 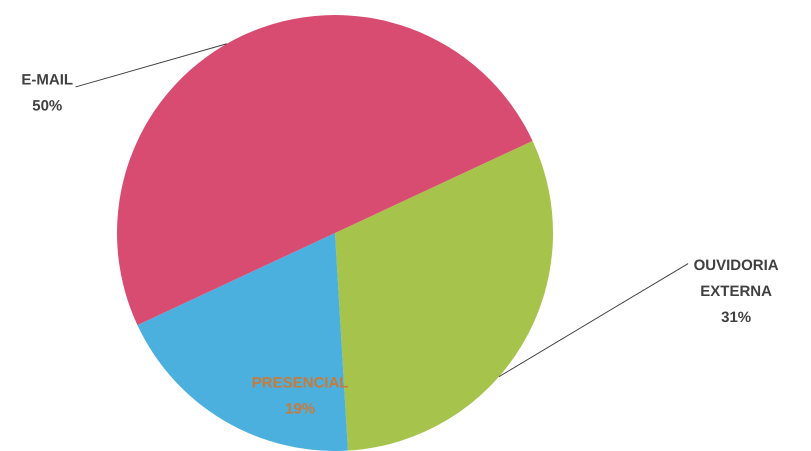 What do you see at coordinates (47, 80) in the screenshot?
I see `slice-label: E-MAIL` at bounding box center [47, 80].